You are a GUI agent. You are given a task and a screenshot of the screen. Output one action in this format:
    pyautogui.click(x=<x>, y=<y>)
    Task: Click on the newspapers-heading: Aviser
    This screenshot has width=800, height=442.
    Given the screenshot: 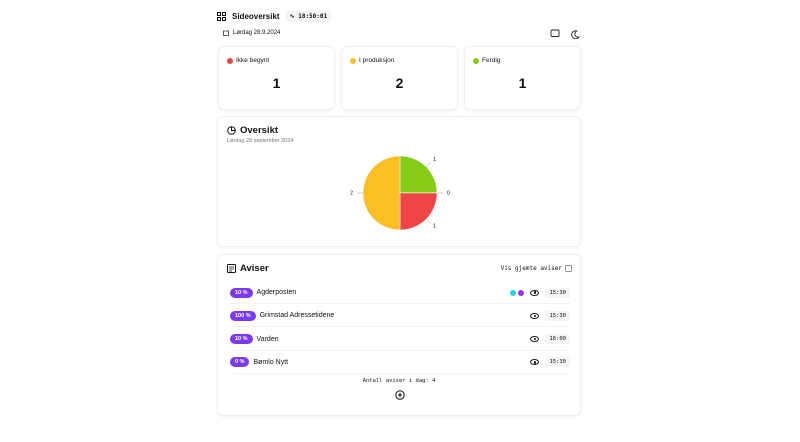 What is the action you would take?
    pyautogui.click(x=248, y=268)
    